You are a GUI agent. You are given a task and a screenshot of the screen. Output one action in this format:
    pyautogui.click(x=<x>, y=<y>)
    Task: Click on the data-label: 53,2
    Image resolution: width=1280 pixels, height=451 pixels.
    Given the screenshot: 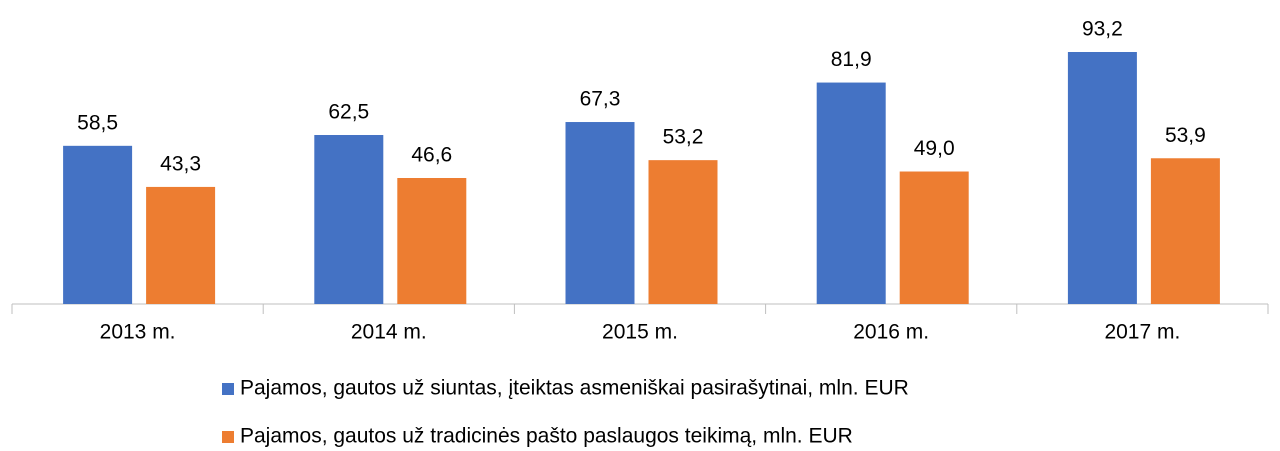 What is the action you would take?
    pyautogui.click(x=683, y=137)
    